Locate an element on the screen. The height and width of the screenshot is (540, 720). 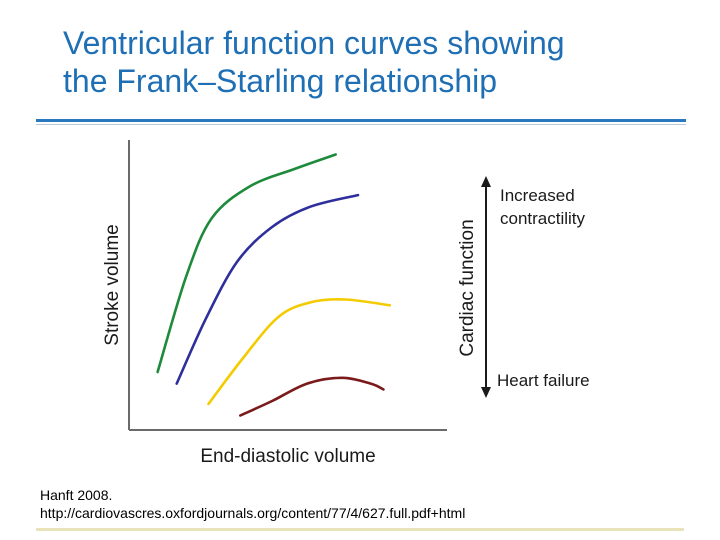
source-author: Hanft 2008. is located at coordinates (76, 495).